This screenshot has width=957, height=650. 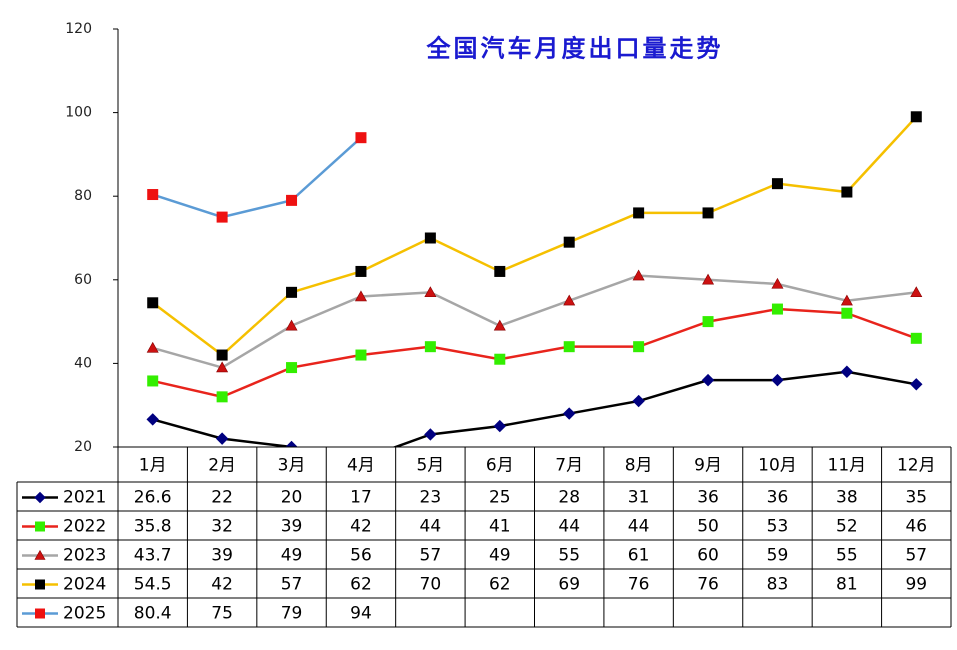 I want to click on y-tick-label: 20, so click(x=83, y=447).